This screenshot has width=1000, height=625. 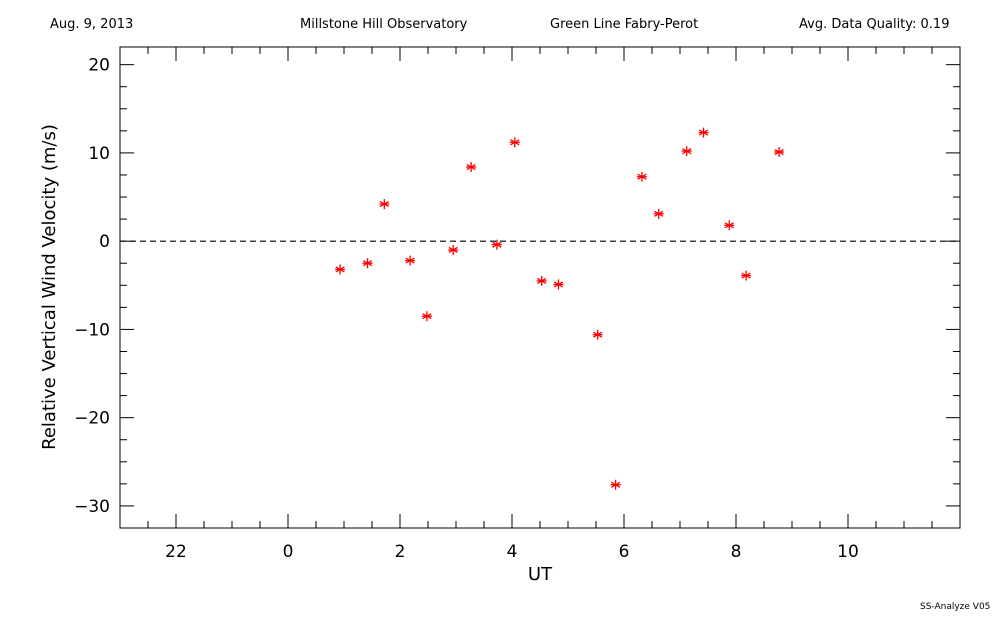 I want to click on x-tick-label: 6, so click(x=624, y=552).